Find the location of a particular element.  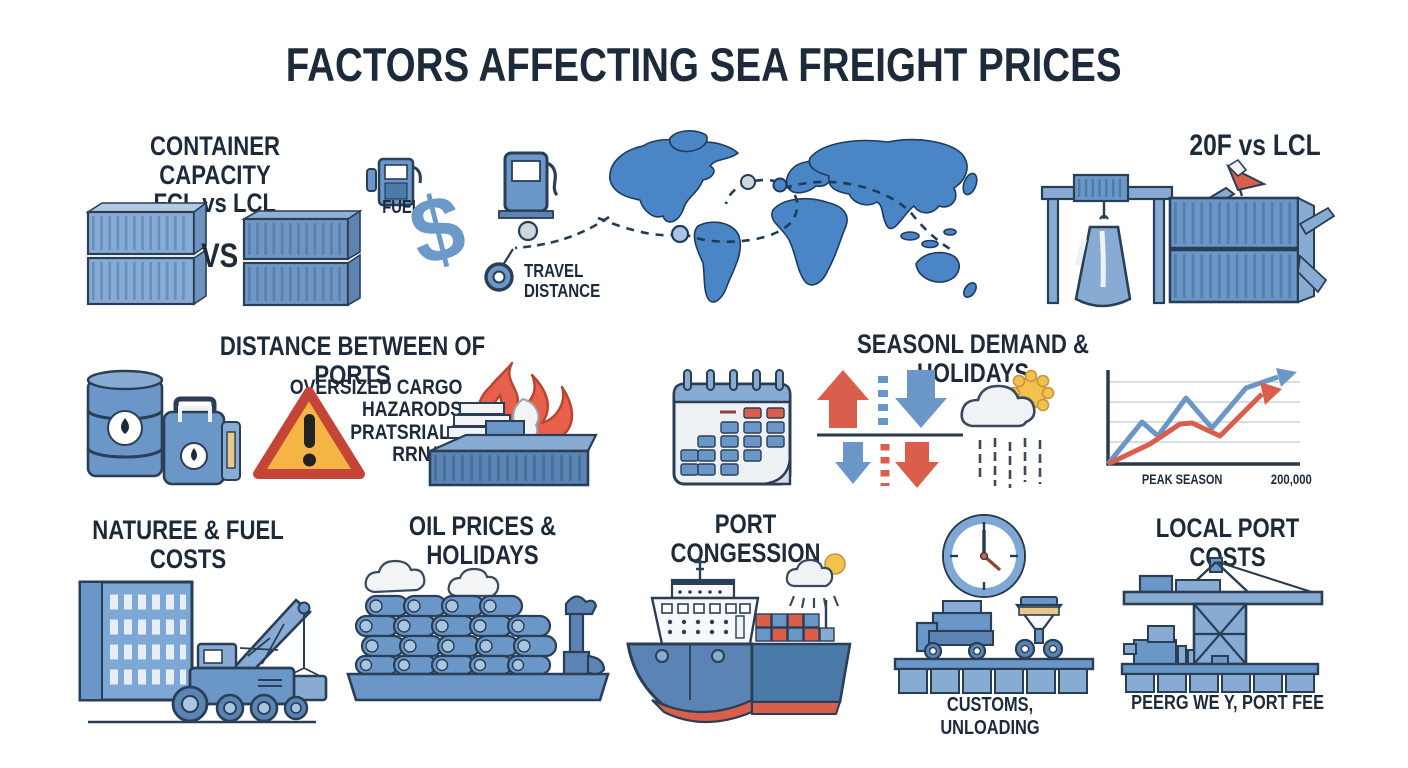

peak-value-label: 200,000 is located at coordinates (1291, 479).